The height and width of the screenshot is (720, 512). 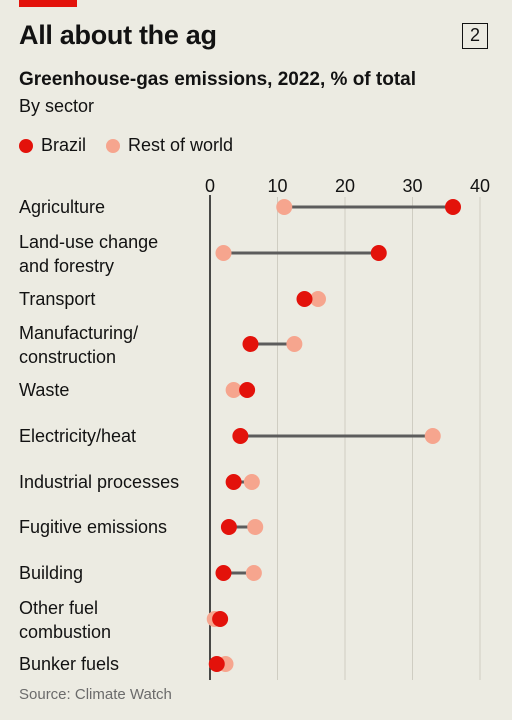 What do you see at coordinates (277, 186) in the screenshot?
I see `x-tick-label: 10` at bounding box center [277, 186].